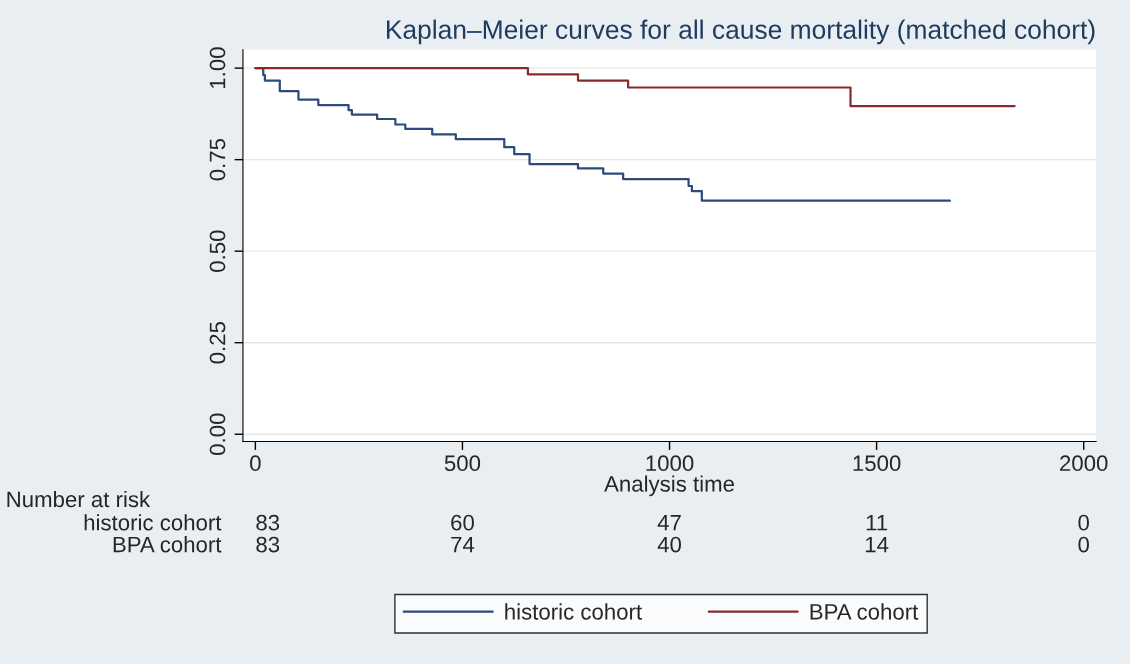 The height and width of the screenshot is (664, 1130). I want to click on text: 11, so click(877, 523).